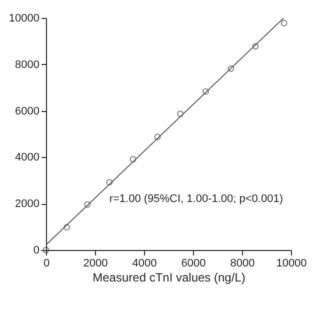 The image size is (320, 320). I want to click on y-tick-label: 6000, so click(27, 111).